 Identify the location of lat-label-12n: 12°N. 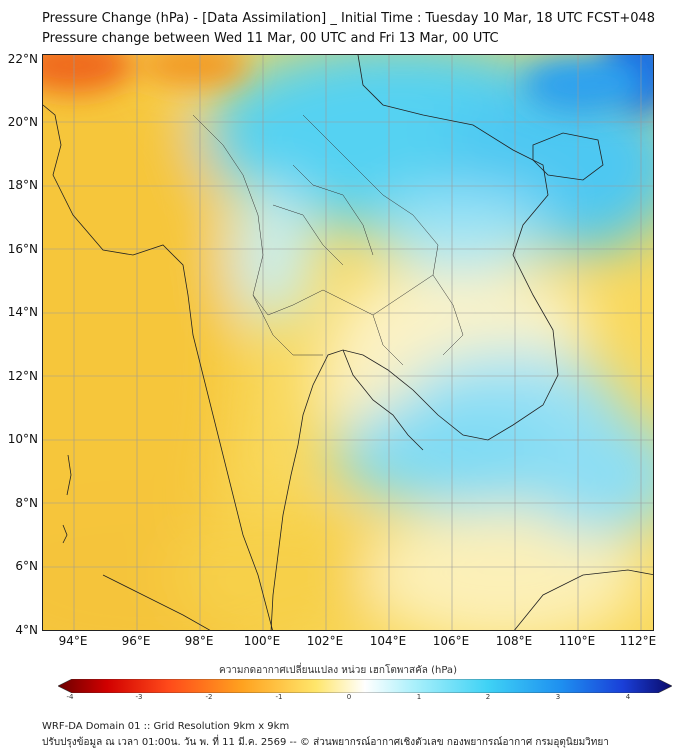
(22, 376).